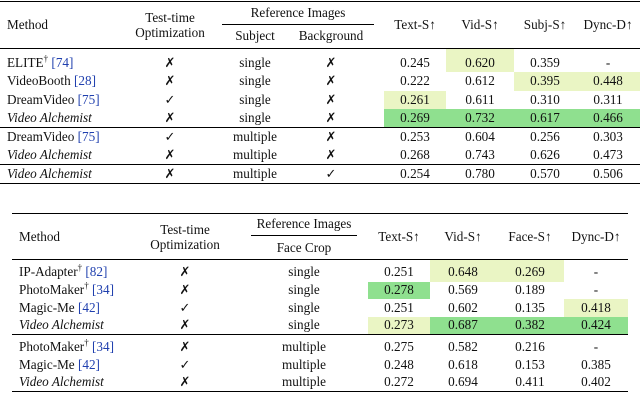 The width and height of the screenshot is (640, 411). Describe the element at coordinates (41, 99) in the screenshot. I see `method-name: DreamVideo` at that location.